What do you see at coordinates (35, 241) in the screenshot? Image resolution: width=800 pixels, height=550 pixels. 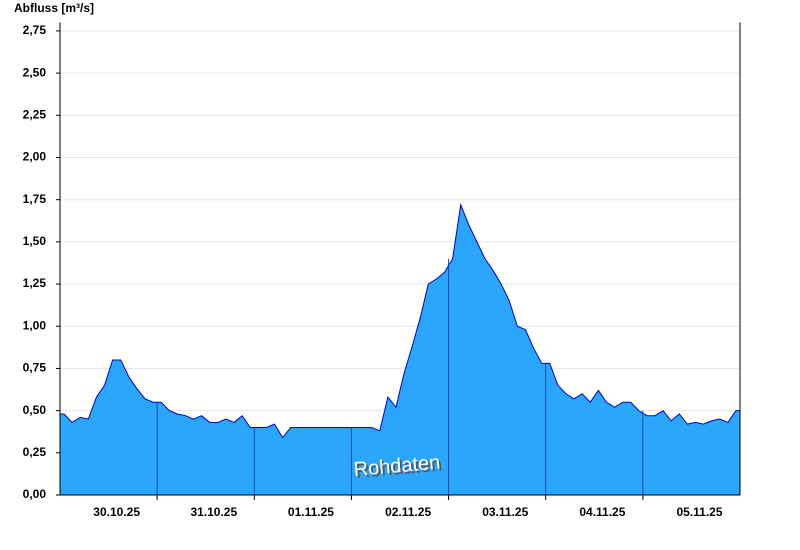 I see `y-tick-label: 1,50` at bounding box center [35, 241].